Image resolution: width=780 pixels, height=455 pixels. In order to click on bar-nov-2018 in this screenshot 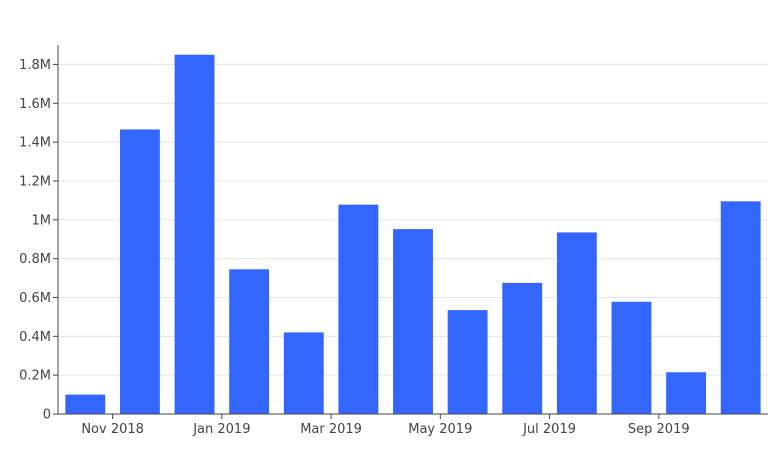, I will do `click(139, 272)`.